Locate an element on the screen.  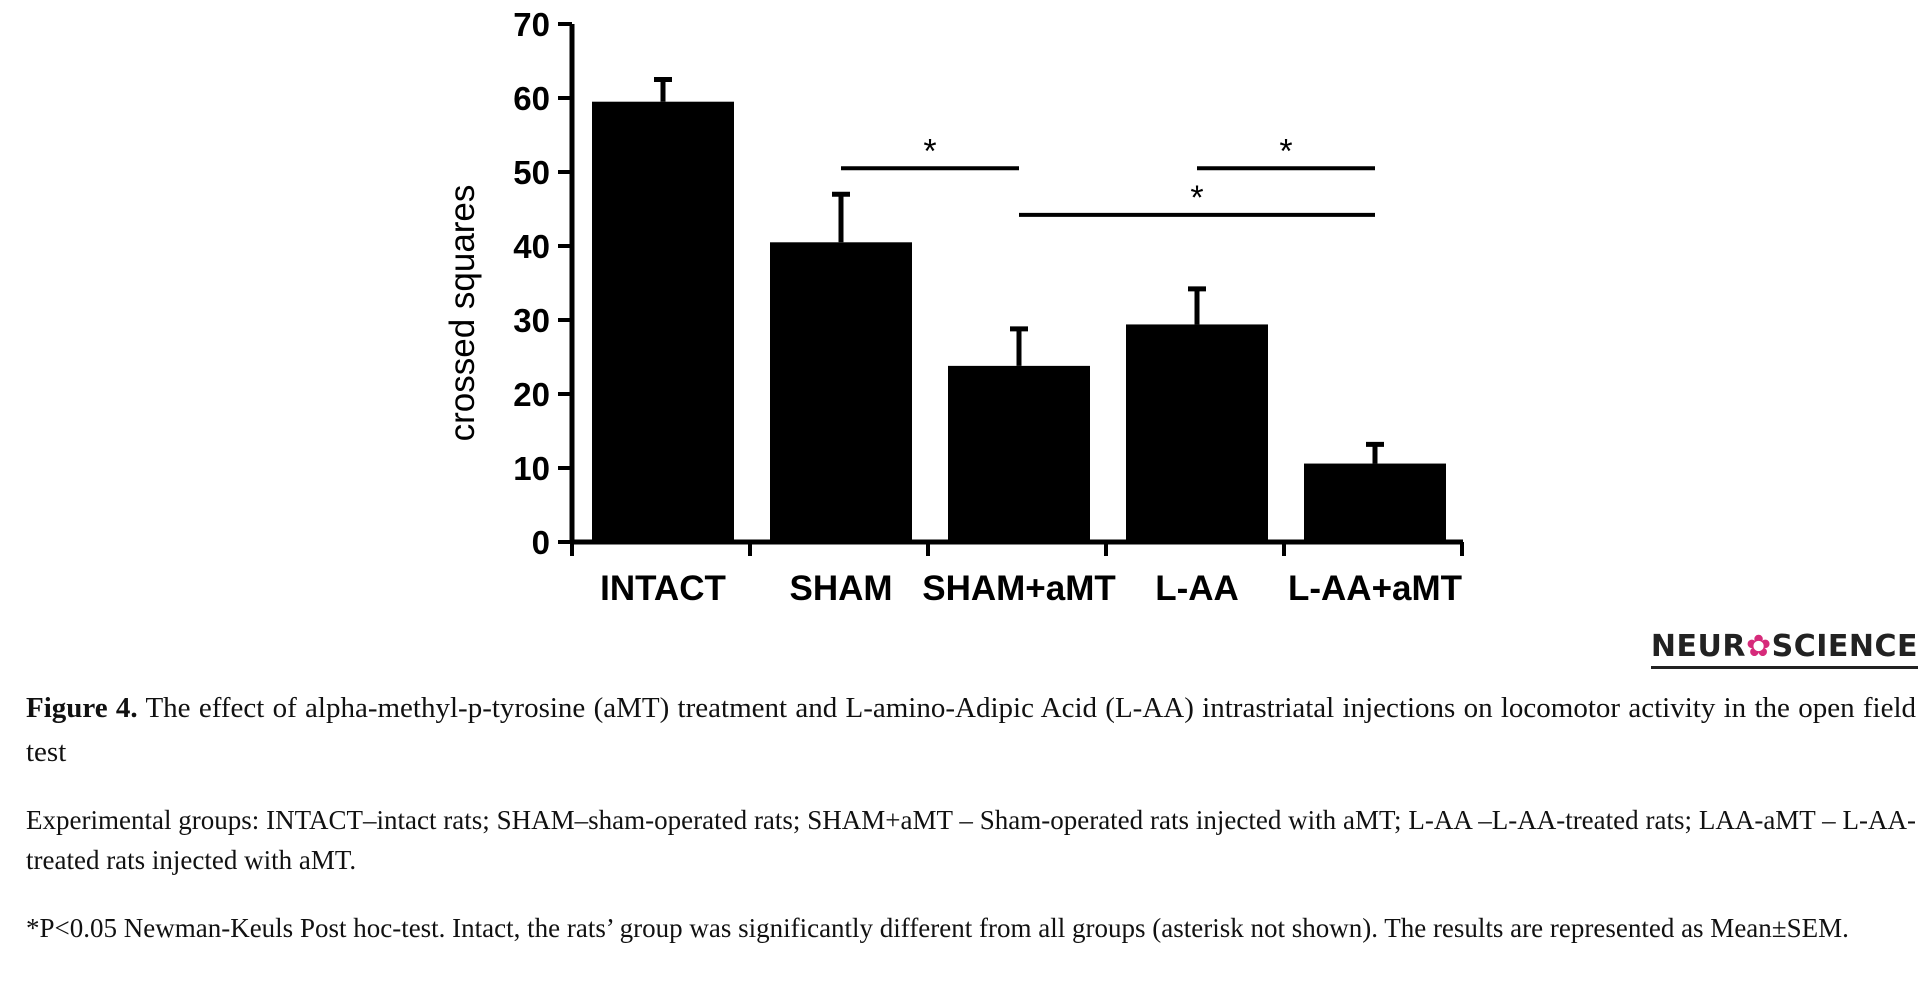
y-tick-label: 50 is located at coordinates (531, 172).